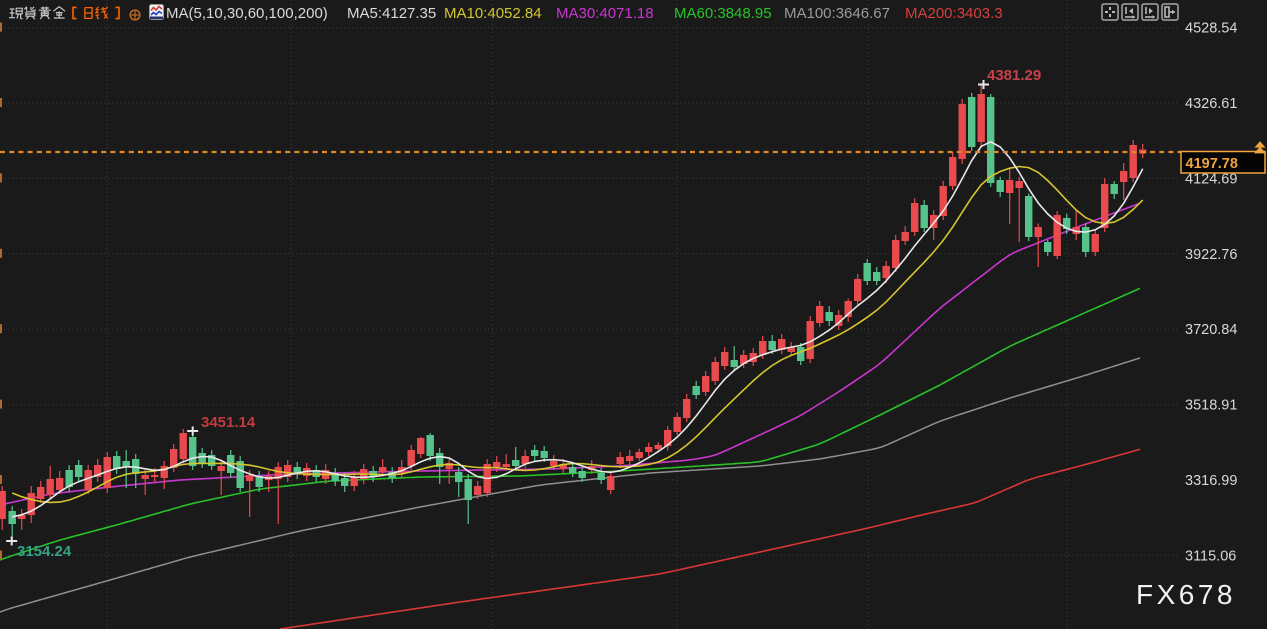  I want to click on svg-text: 4124.69, so click(1211, 179).